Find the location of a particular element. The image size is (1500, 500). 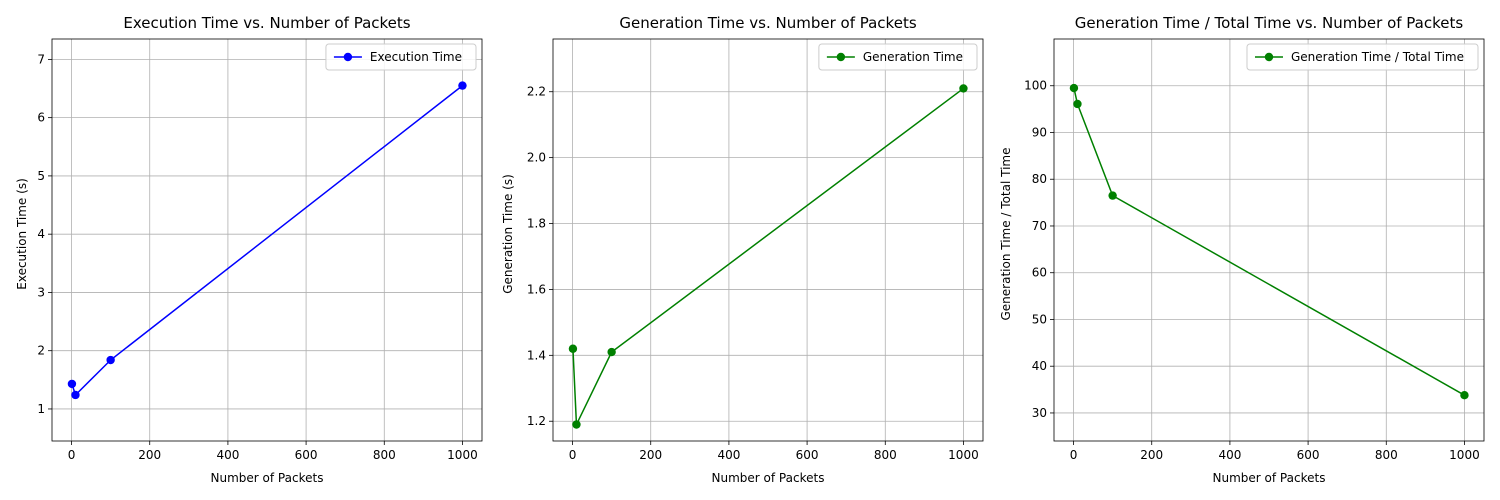

y-tick-label: 70 is located at coordinates (1039, 226).